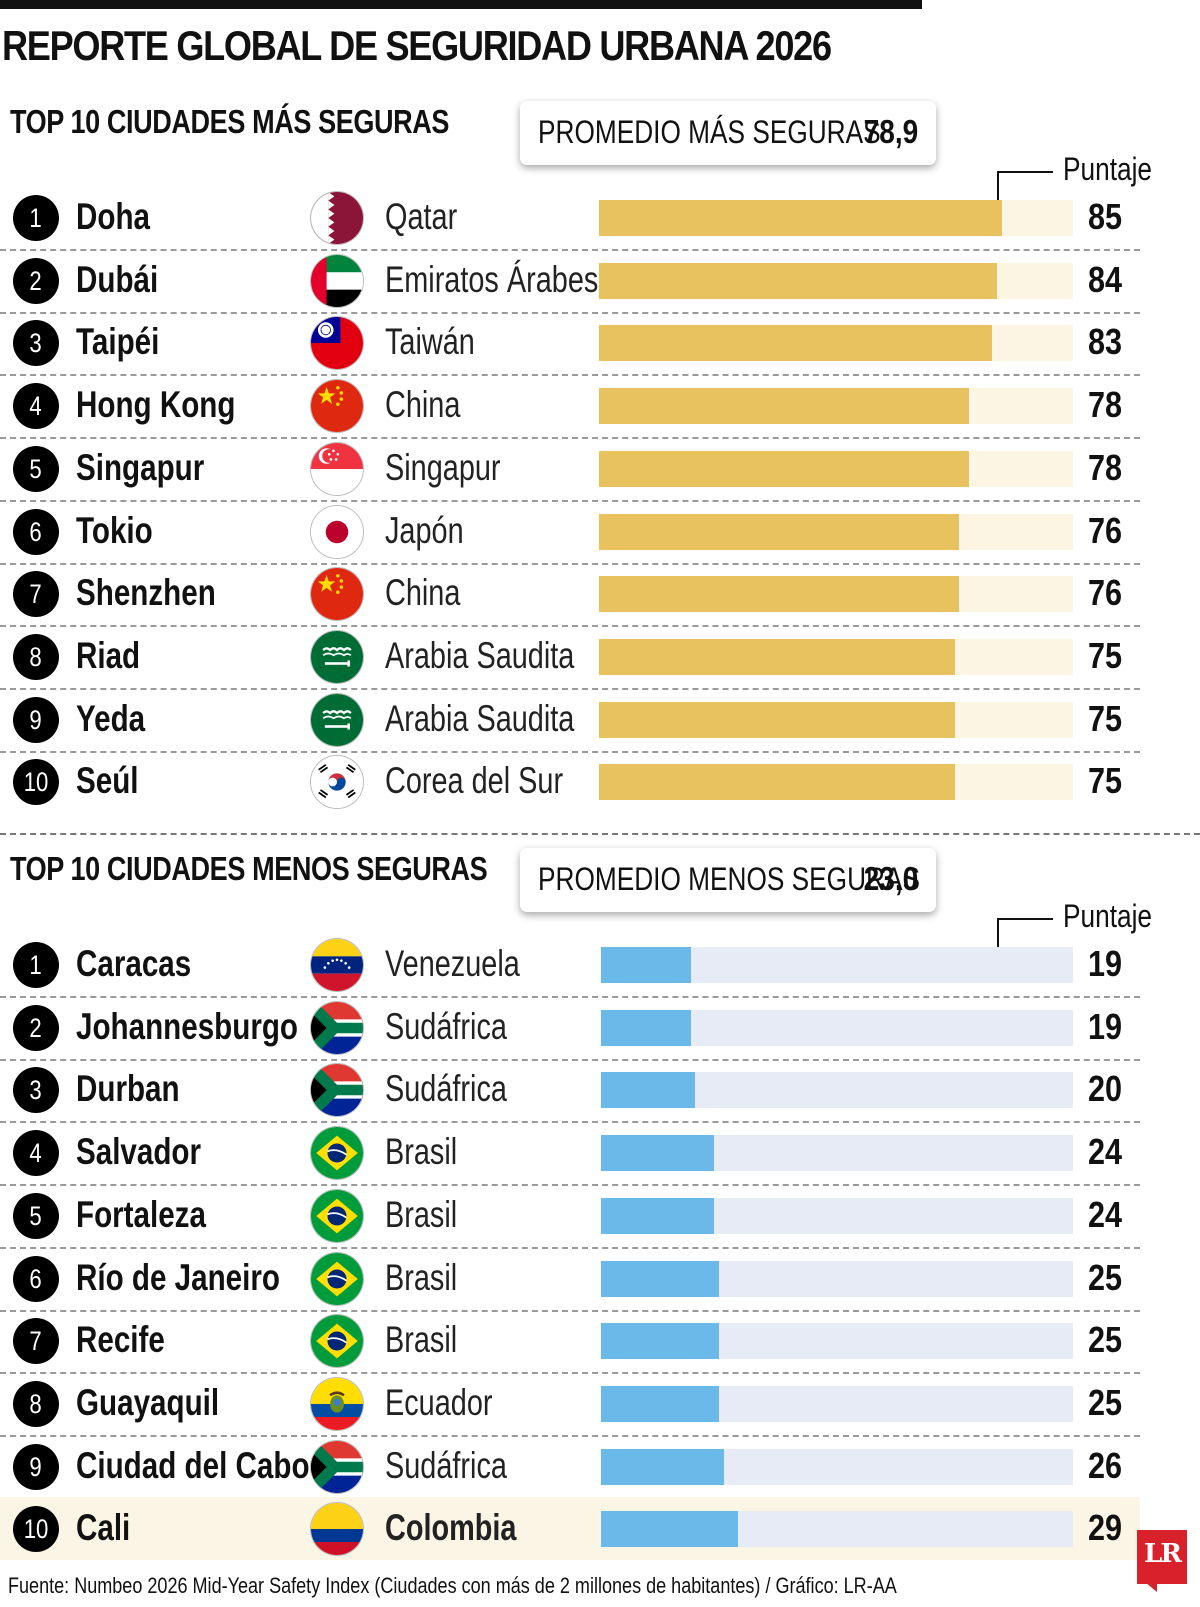  What do you see at coordinates (570, 469) in the screenshot?
I see `ranking-row: 5 Singapur Singapur 78` at bounding box center [570, 469].